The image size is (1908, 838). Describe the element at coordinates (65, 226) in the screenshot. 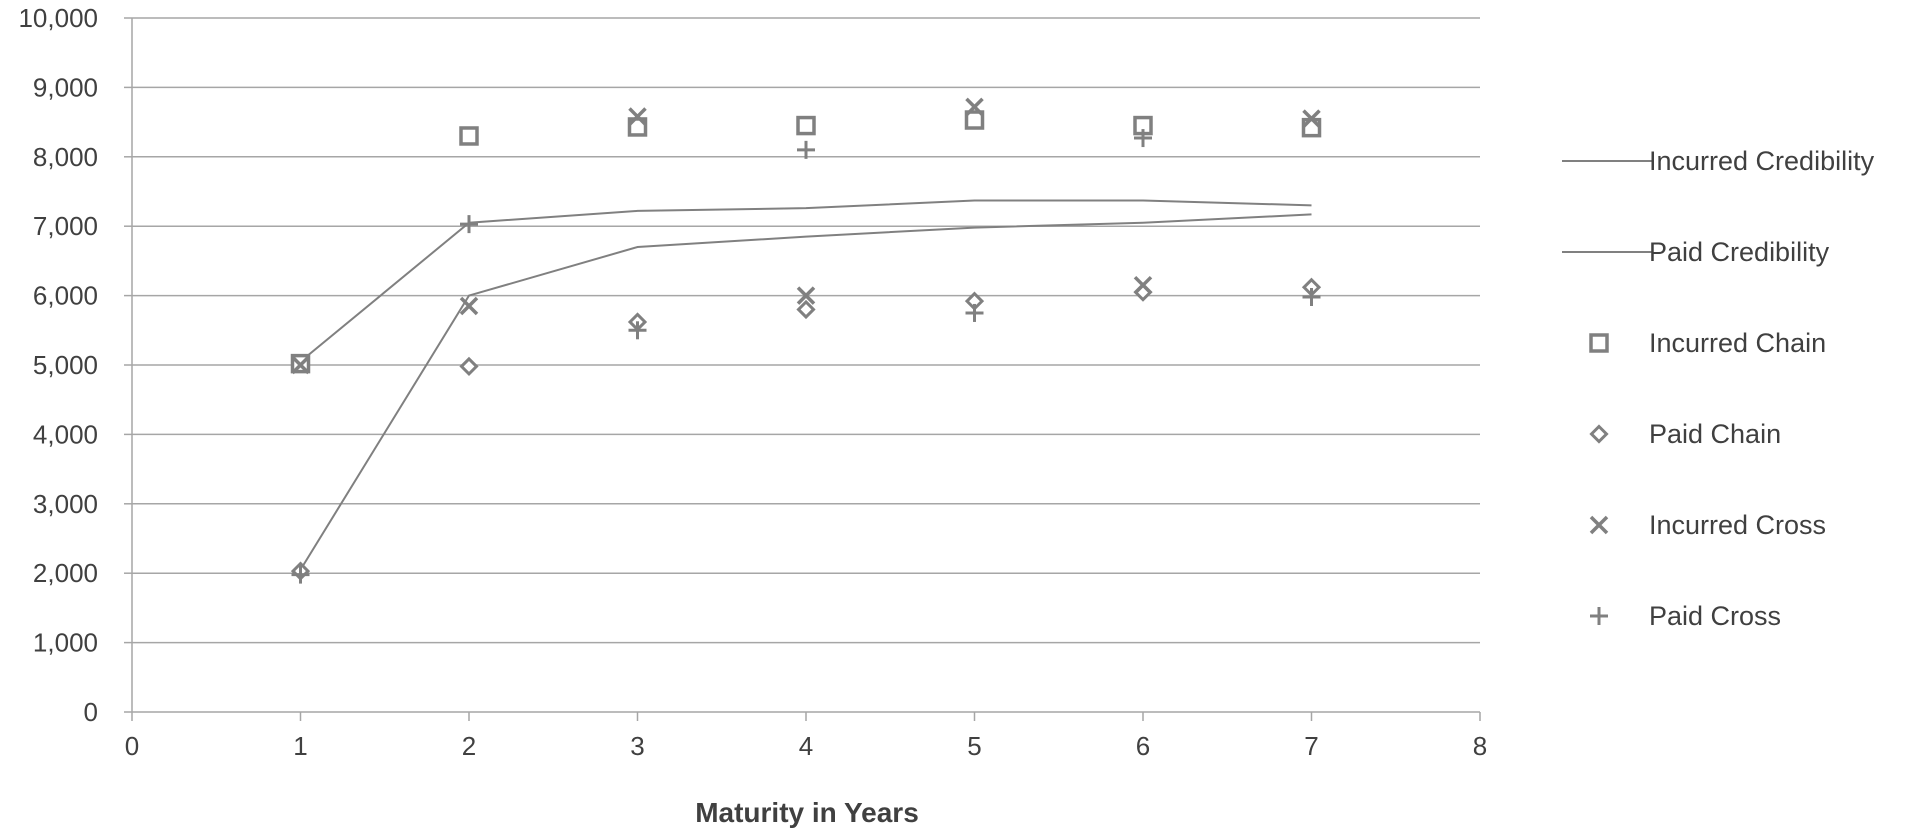

I see `y-tick-label: 7,000` at that location.